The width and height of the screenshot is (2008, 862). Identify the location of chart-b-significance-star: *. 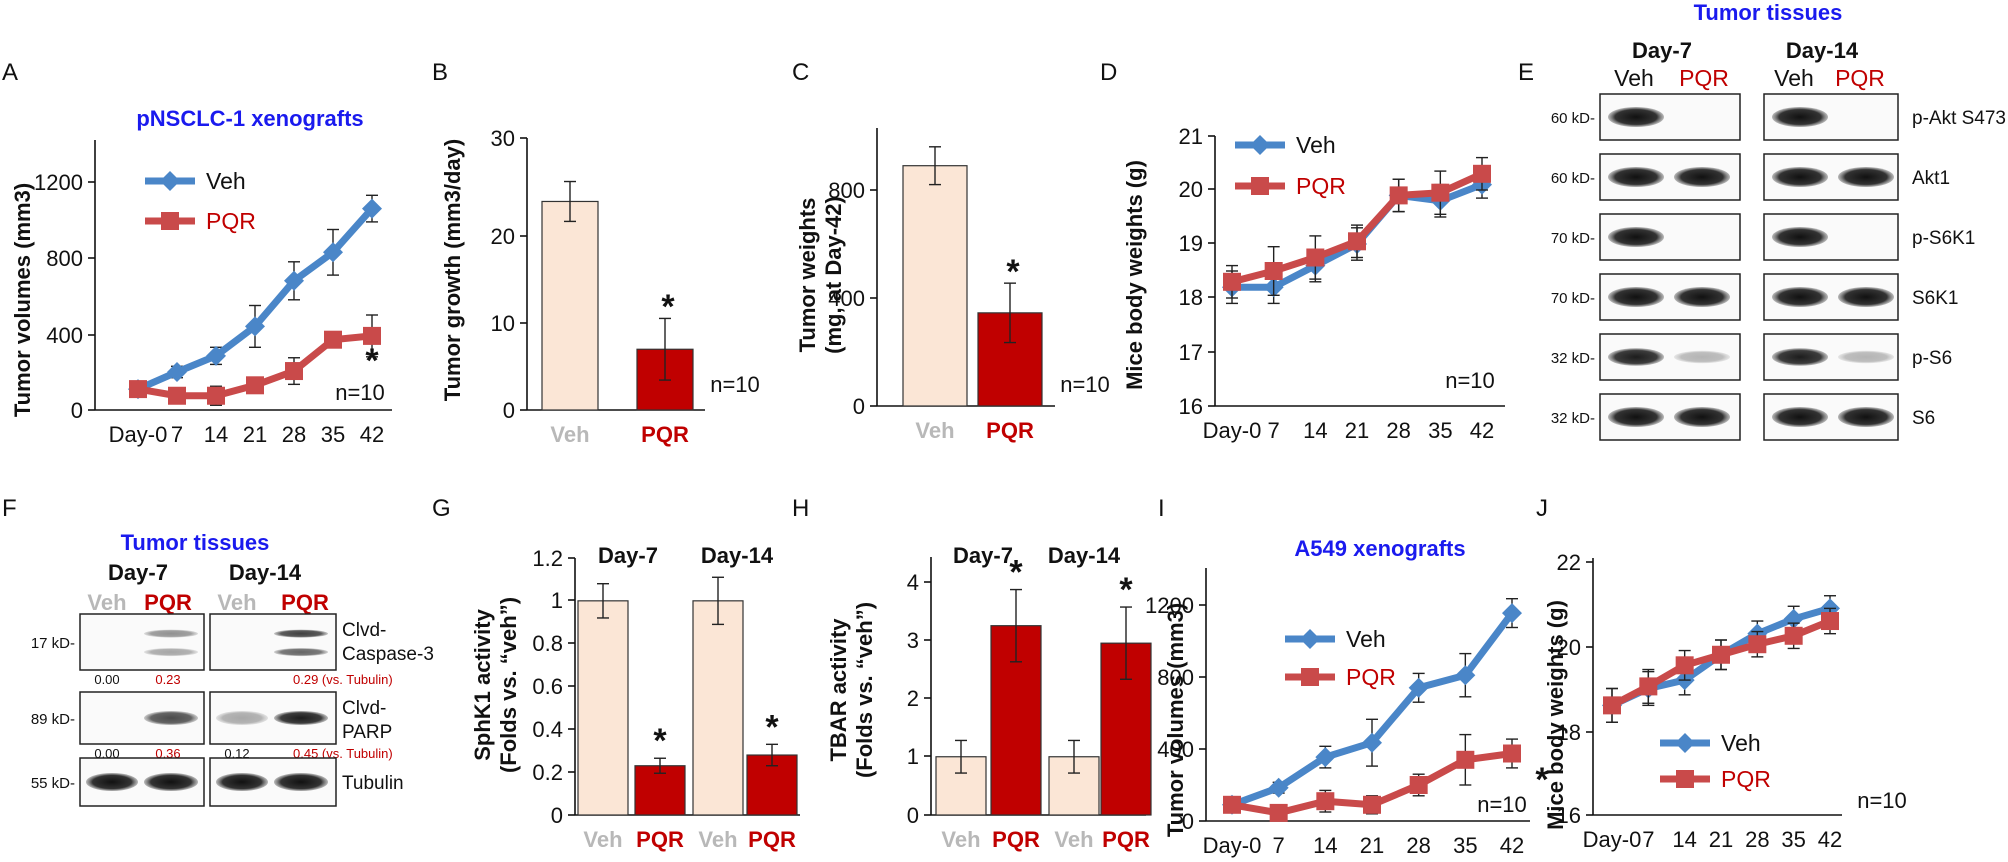
(668, 307).